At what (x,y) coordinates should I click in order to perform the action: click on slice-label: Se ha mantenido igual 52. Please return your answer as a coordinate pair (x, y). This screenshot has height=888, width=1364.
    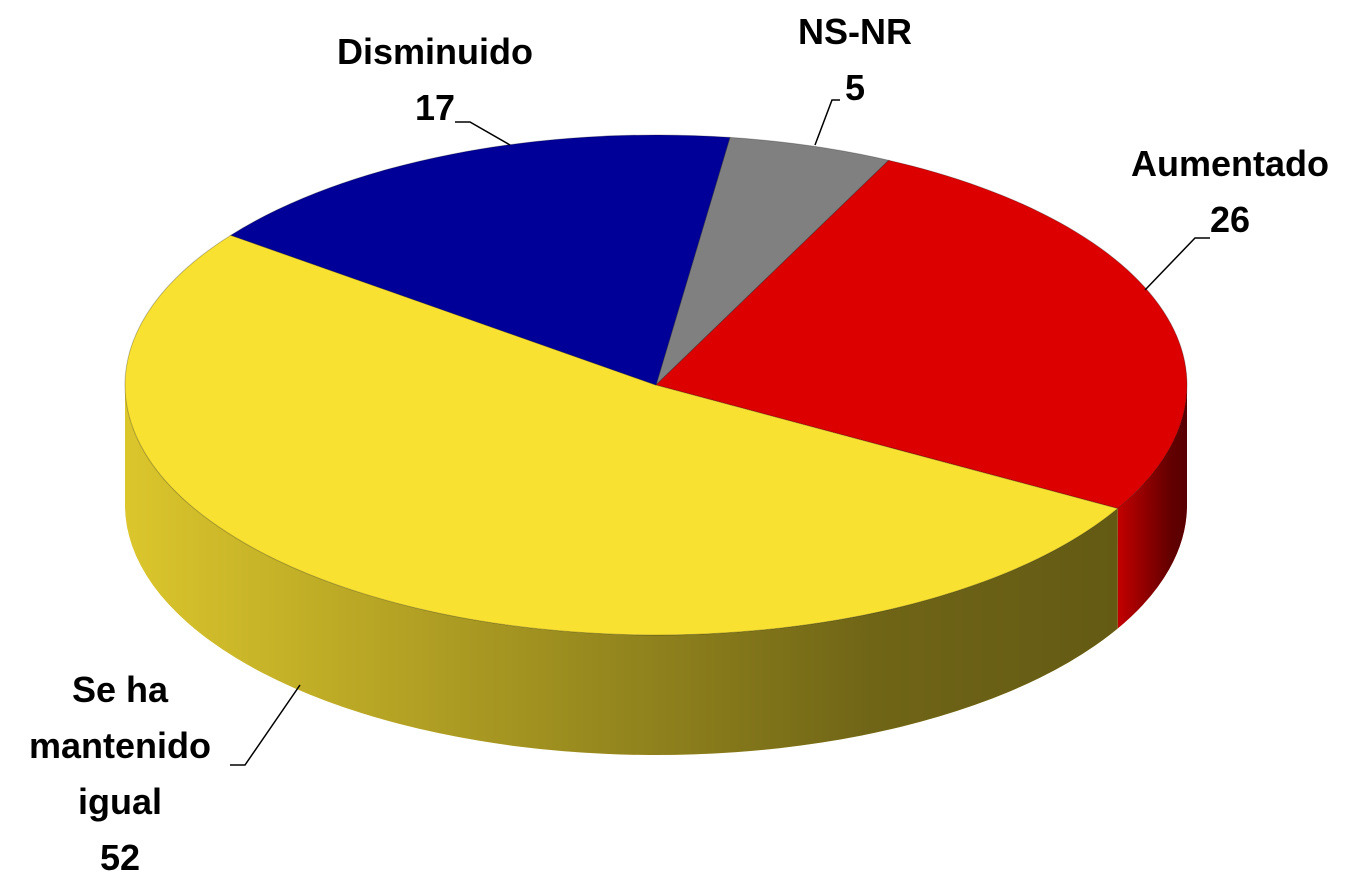
    Looking at the image, I should click on (120, 774).